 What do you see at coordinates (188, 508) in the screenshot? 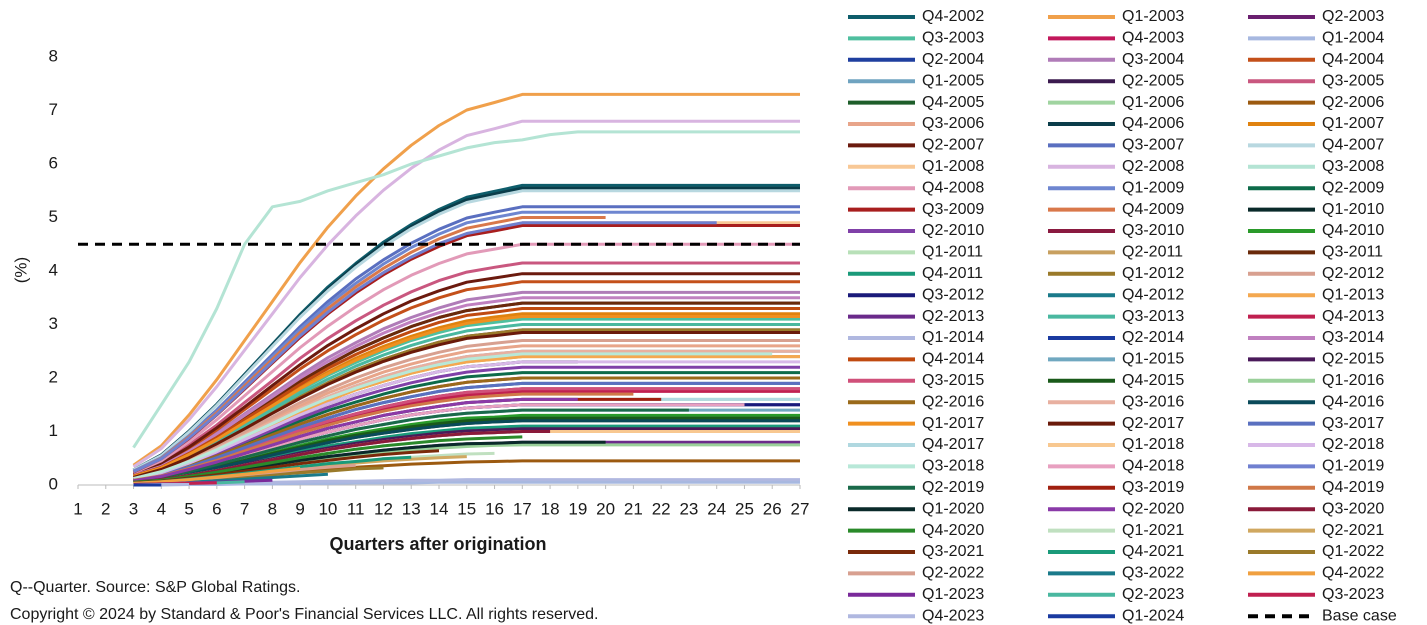
I see `x-tick-label: 5` at bounding box center [188, 508].